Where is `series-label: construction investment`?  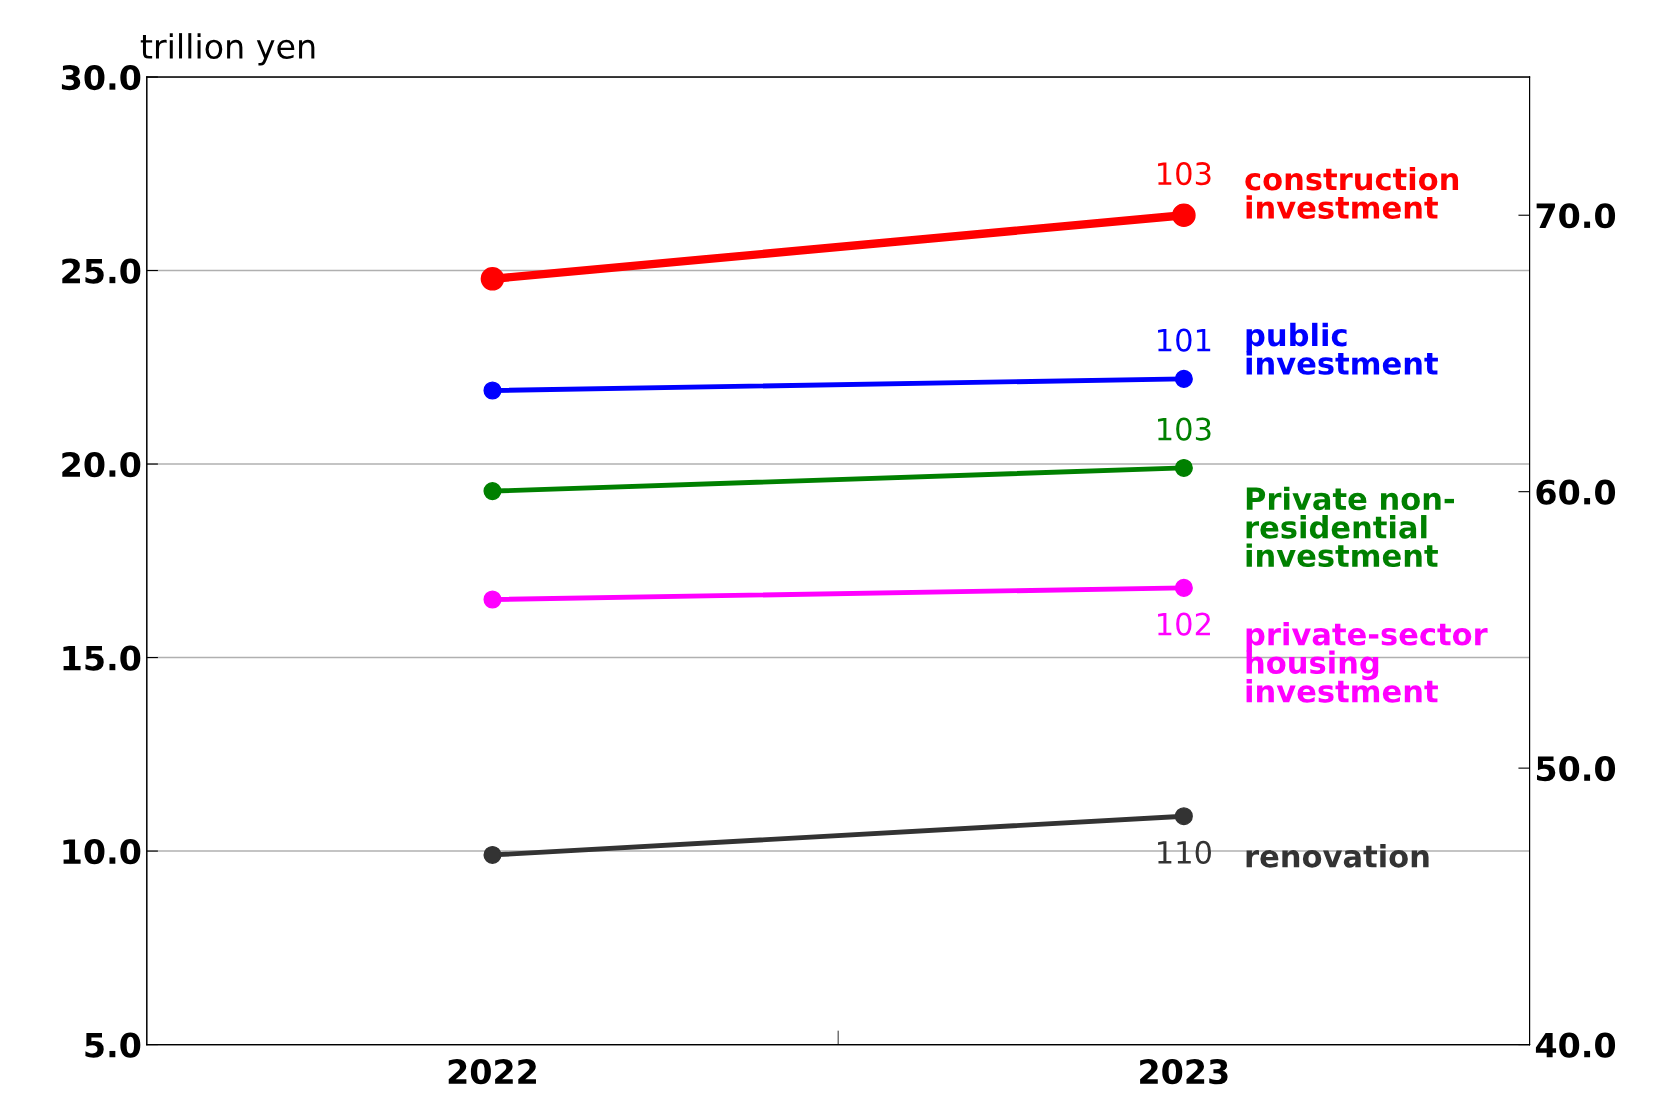
series-label: construction investment is located at coordinates (1352, 192).